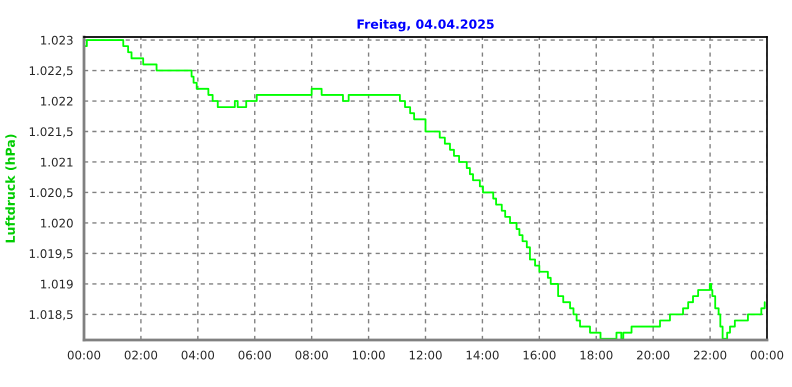 The height and width of the screenshot is (387, 792). Describe the element at coordinates (426, 355) in the screenshot. I see `x-tick-label: 12:00` at that location.